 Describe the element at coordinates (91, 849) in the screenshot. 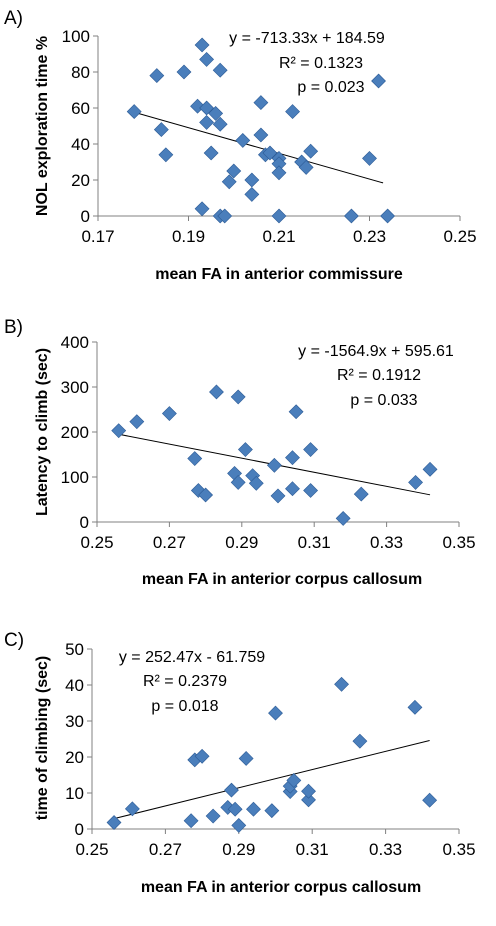

I see `chart-c-x-tick-label: 0.25` at that location.